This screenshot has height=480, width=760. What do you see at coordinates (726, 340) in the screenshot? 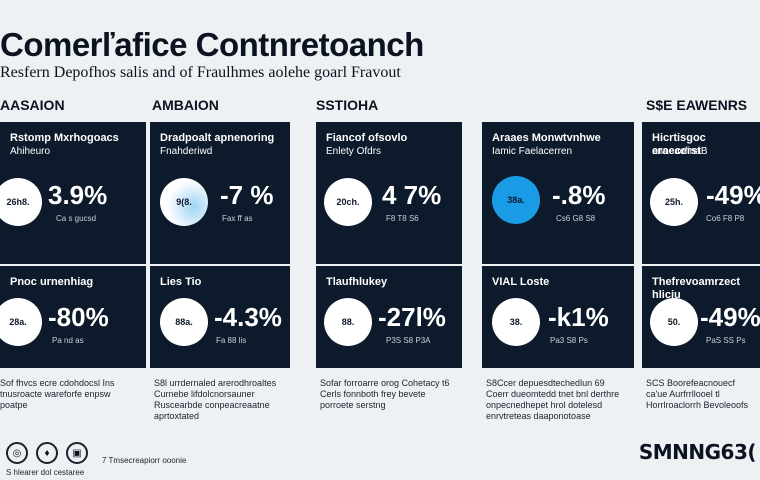
I see `metric-caption: PaS SS Ps` at bounding box center [726, 340].